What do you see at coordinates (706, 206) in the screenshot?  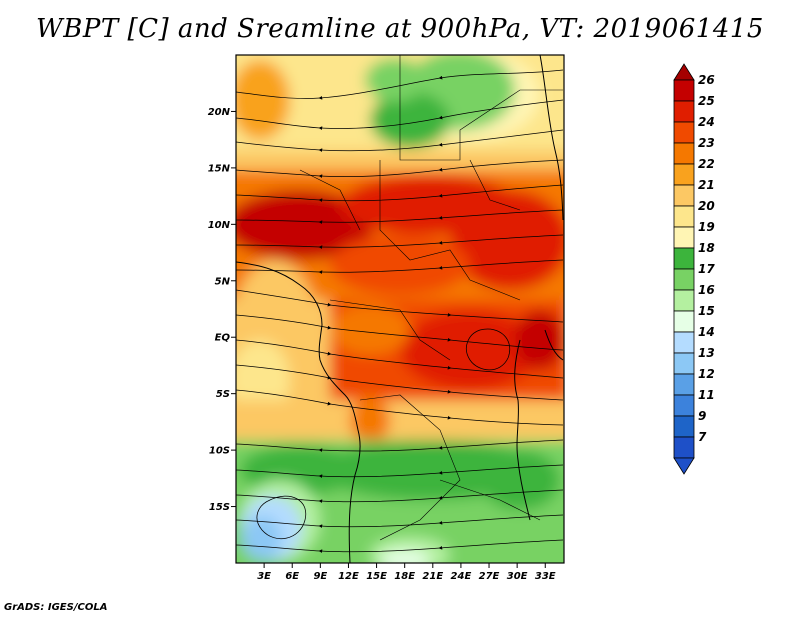 I see `colorbar-label: 20` at bounding box center [706, 206].